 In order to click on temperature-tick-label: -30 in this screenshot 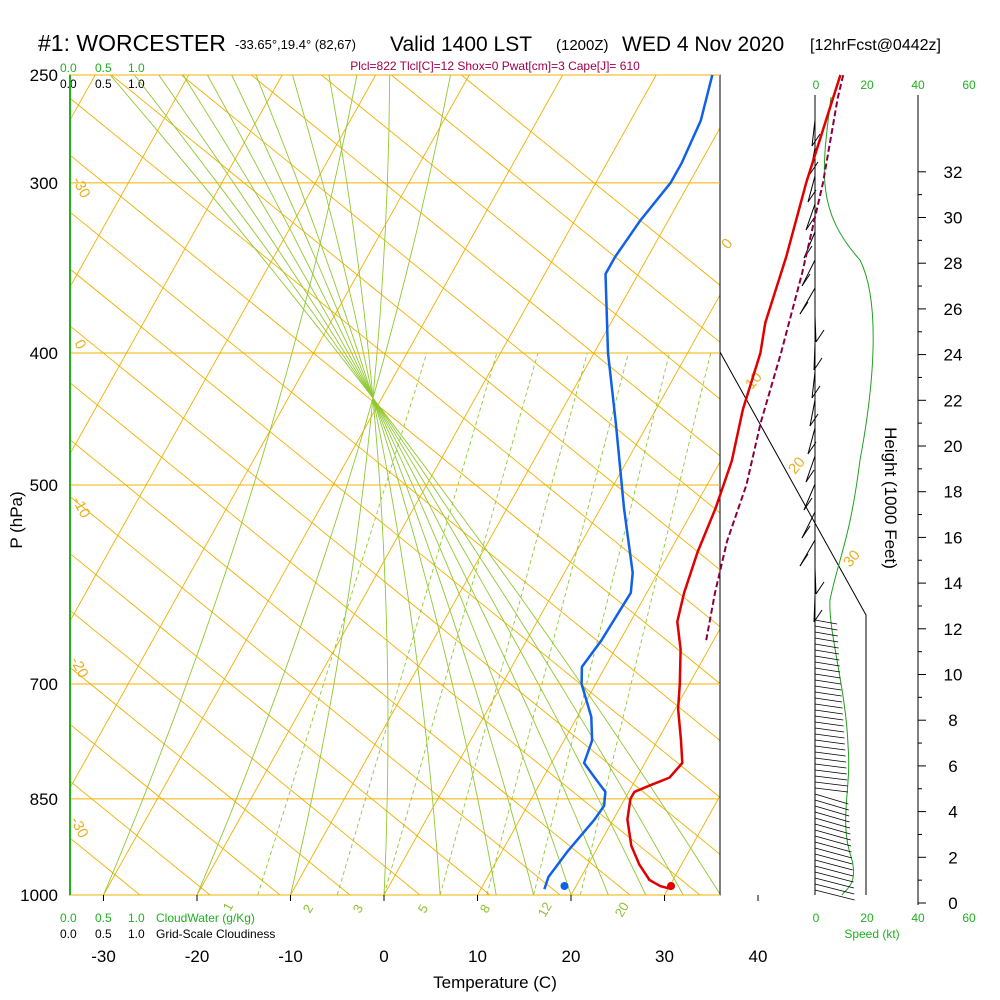, I will do `click(103, 956)`.